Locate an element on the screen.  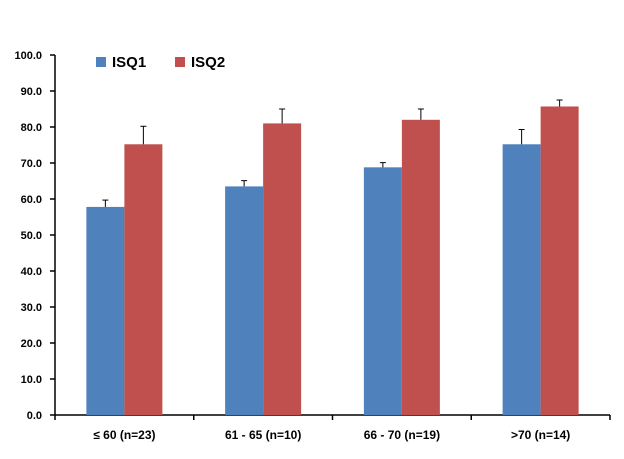
x-category-label: ≤ 60 (n=23) is located at coordinates (124, 435).